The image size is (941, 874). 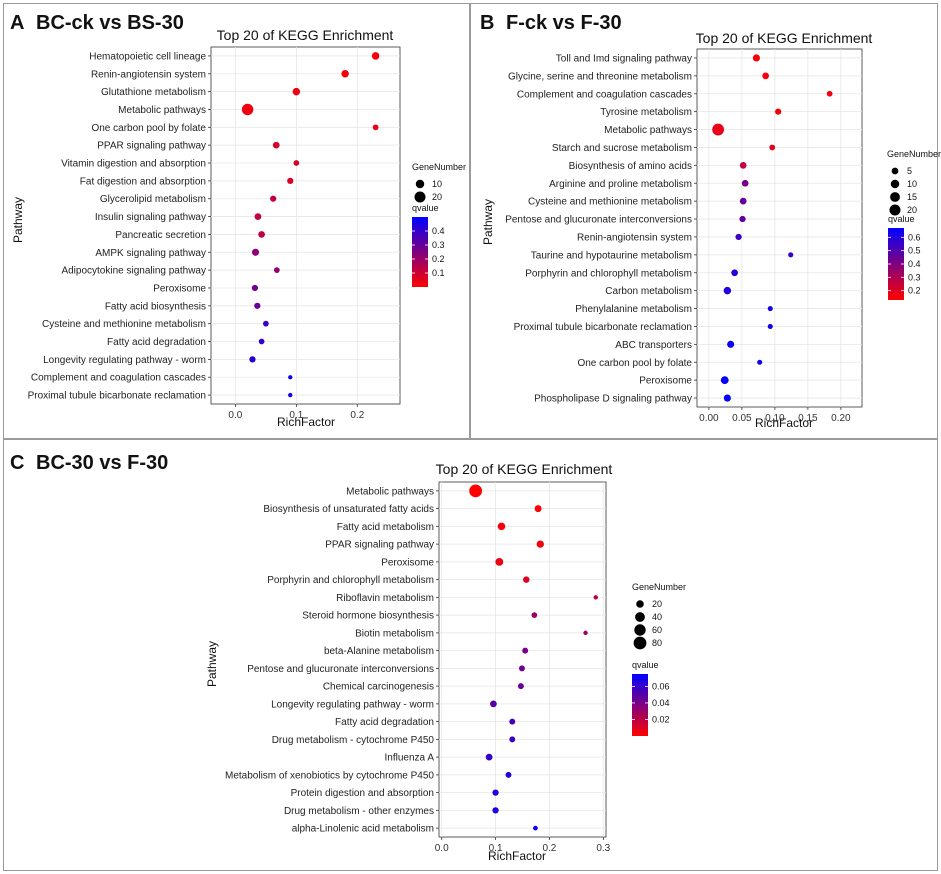 I want to click on colorbar-label: 0.6, so click(x=914, y=237).